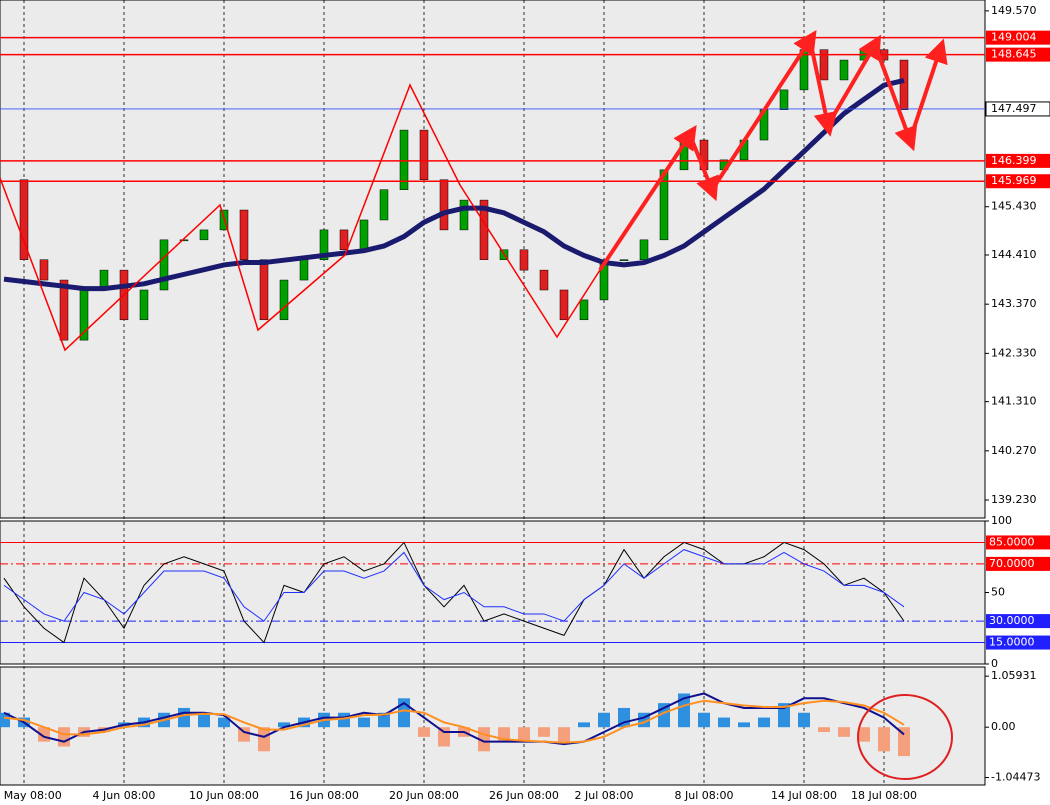  Describe the element at coordinates (1014, 54) in the screenshot. I see `level-label: 148.645` at that location.